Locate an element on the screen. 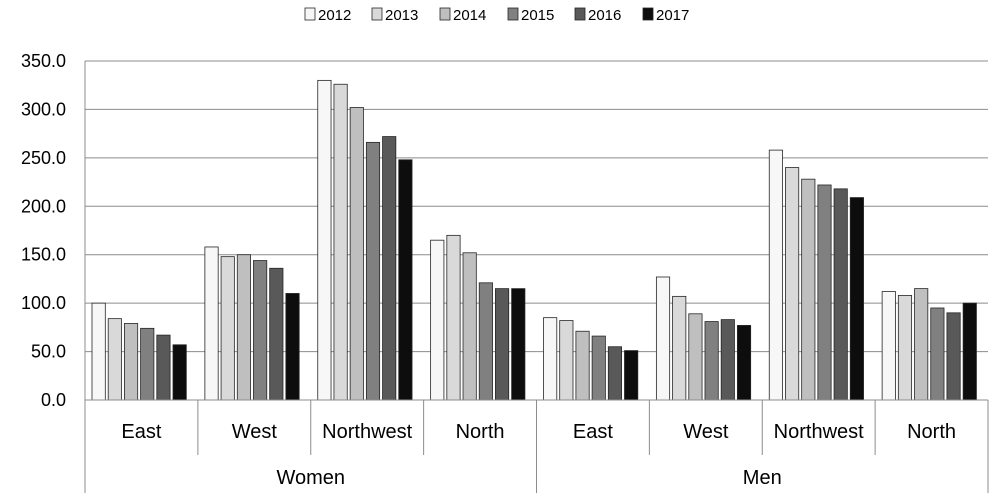 The width and height of the screenshot is (1000, 503). y-tick-label: 200.0 is located at coordinates (43, 206).